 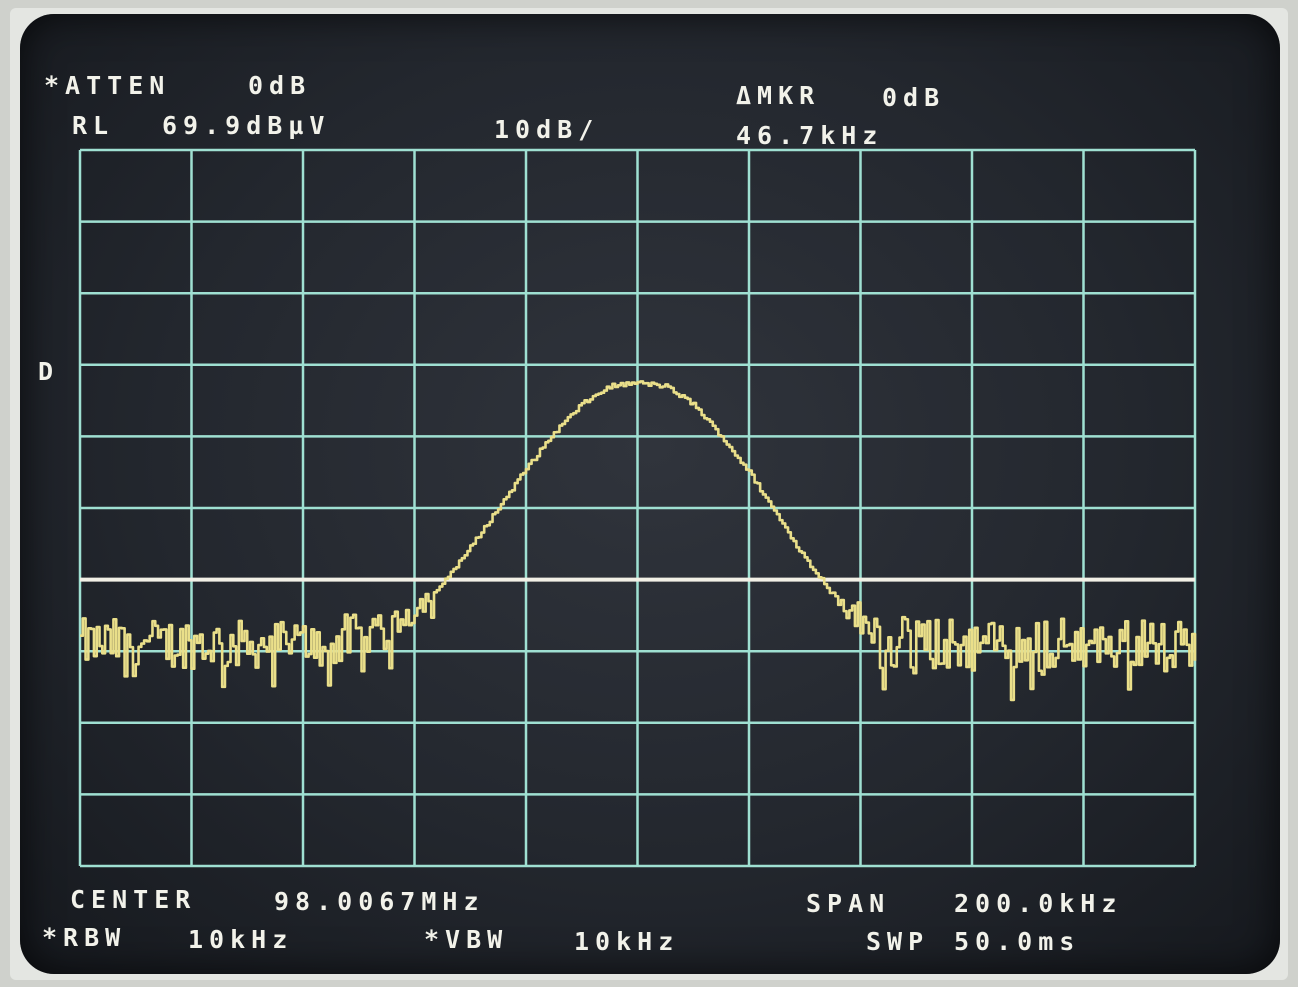 What do you see at coordinates (93, 125) in the screenshot?
I see `ref-level-label: RL` at bounding box center [93, 125].